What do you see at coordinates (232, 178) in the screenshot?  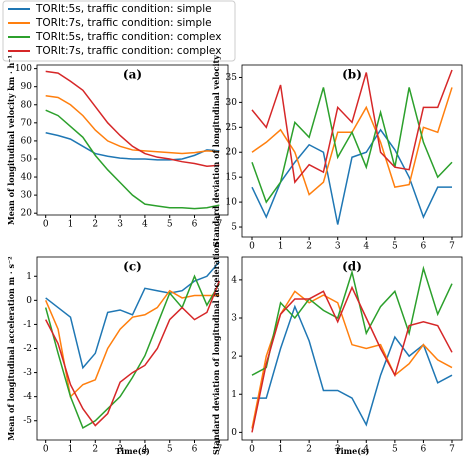 I see `y-tick-label: 15` at bounding box center [232, 178].